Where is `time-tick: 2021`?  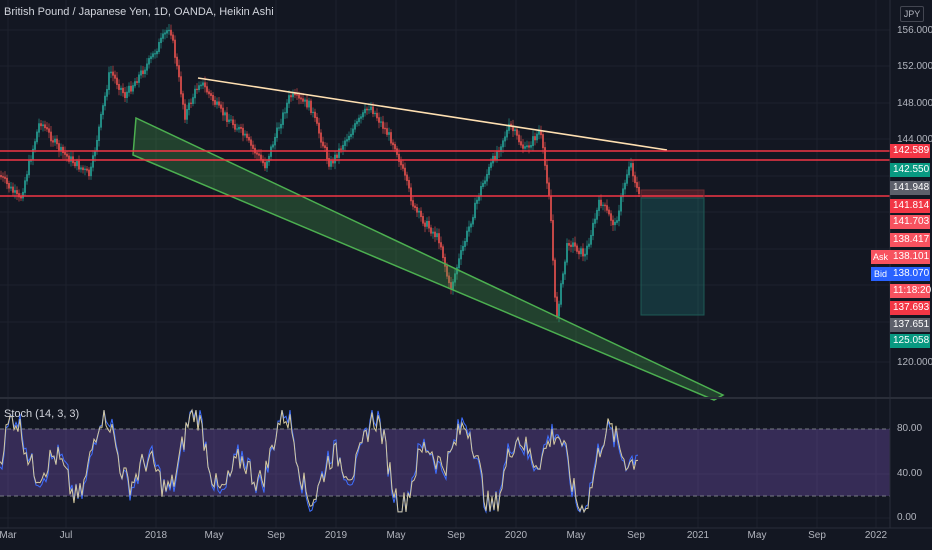
time-tick: 2021 is located at coordinates (698, 535).